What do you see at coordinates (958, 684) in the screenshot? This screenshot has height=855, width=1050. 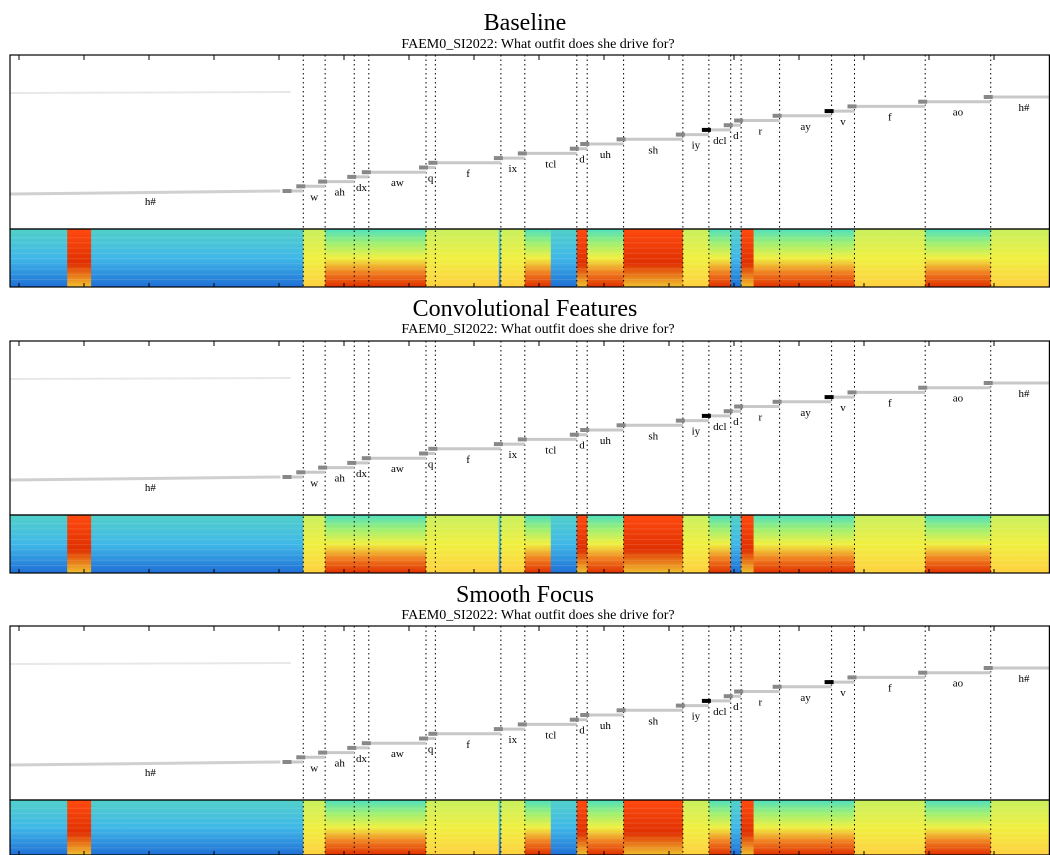 I see `phone-label: ao` at bounding box center [958, 684].